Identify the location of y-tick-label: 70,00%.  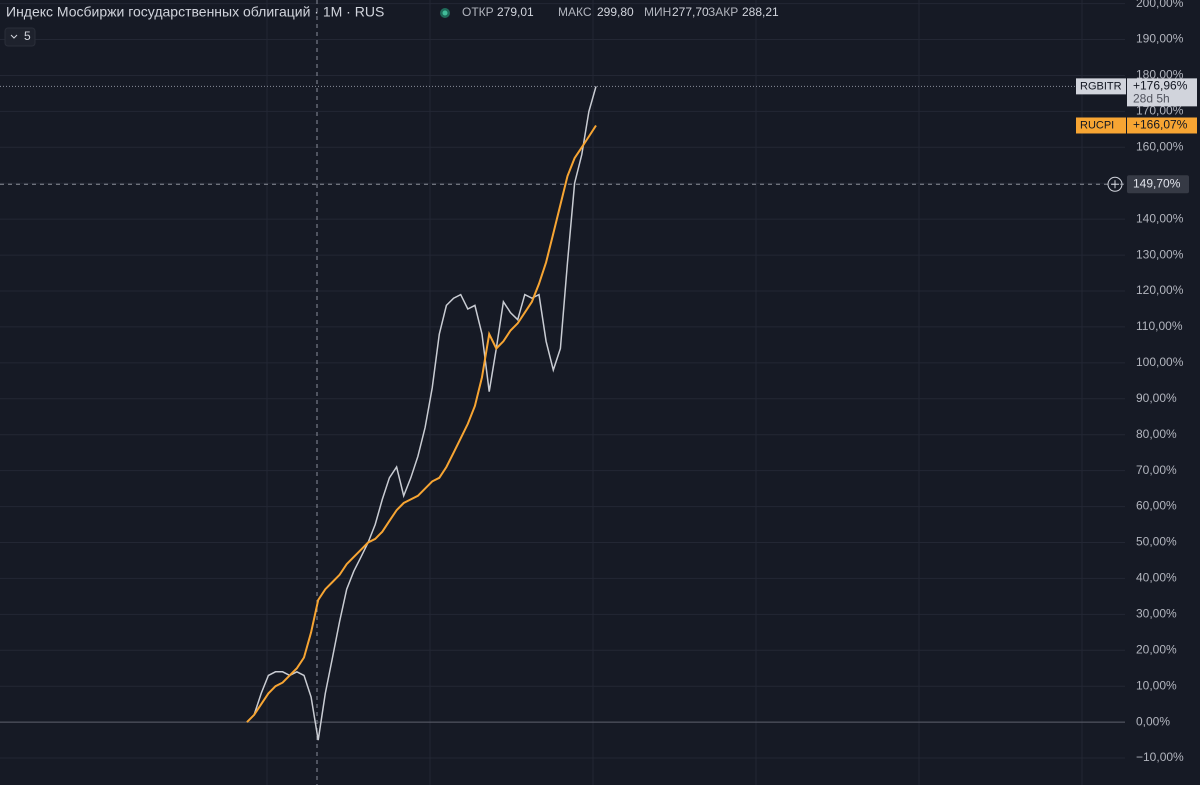
(1156, 470).